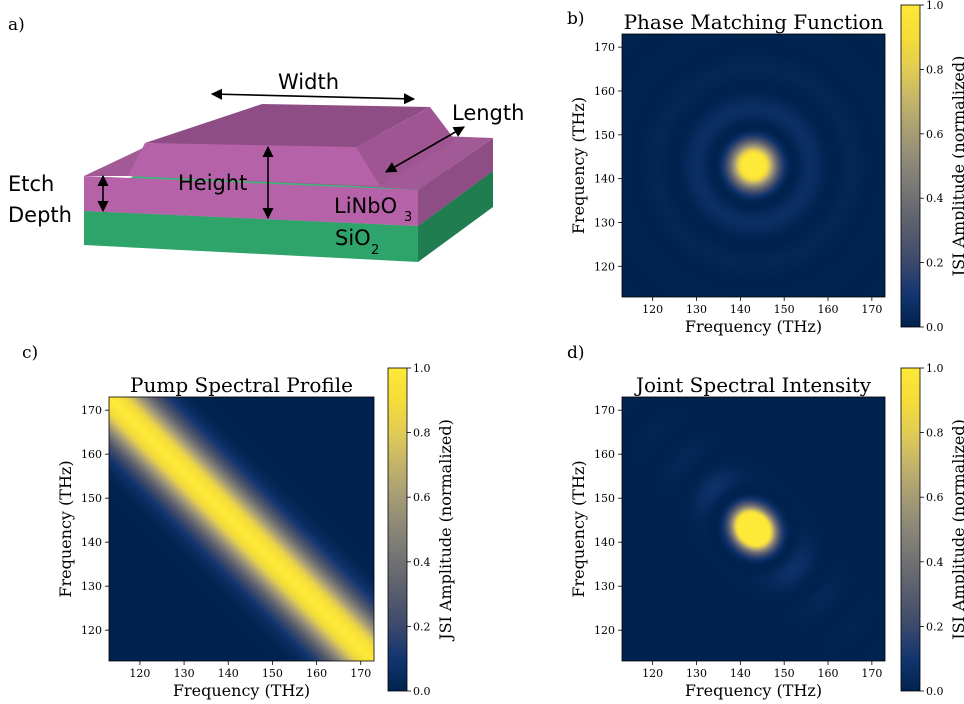 This screenshot has width=964, height=704. Describe the element at coordinates (16, 25) in the screenshot. I see `panel-label-a: a)` at that location.